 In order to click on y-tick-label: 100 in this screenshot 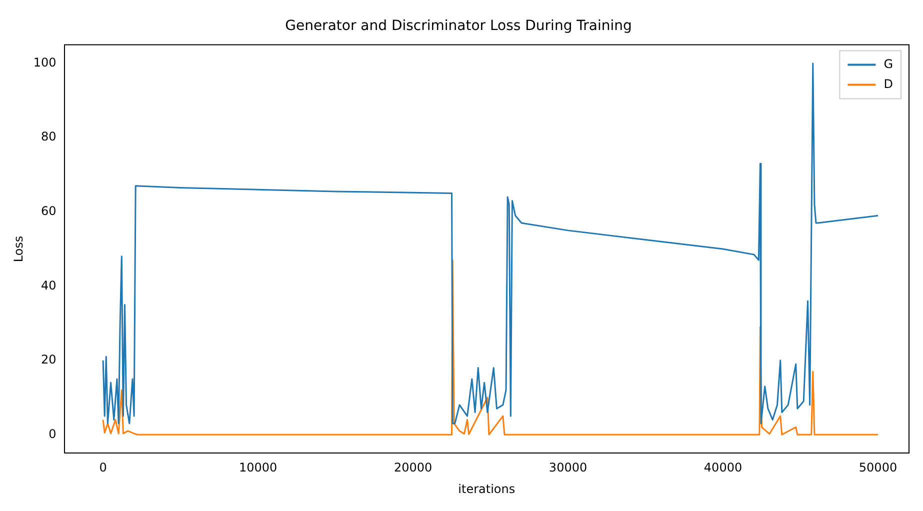, I will do `click(44, 62)`.